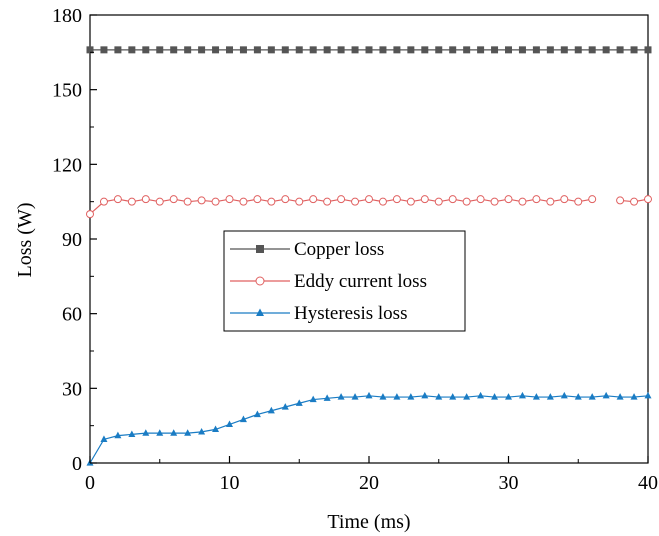  What do you see at coordinates (368, 522) in the screenshot?
I see `x-axis-title: Time (ms)` at bounding box center [368, 522].